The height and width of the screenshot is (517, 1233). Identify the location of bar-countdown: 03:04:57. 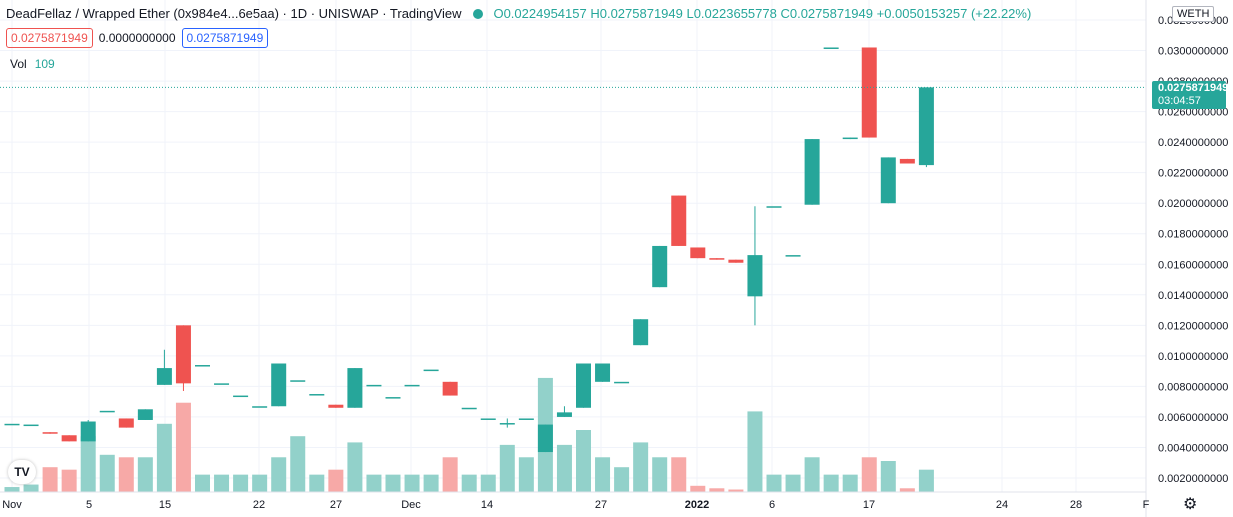
(1179, 101).